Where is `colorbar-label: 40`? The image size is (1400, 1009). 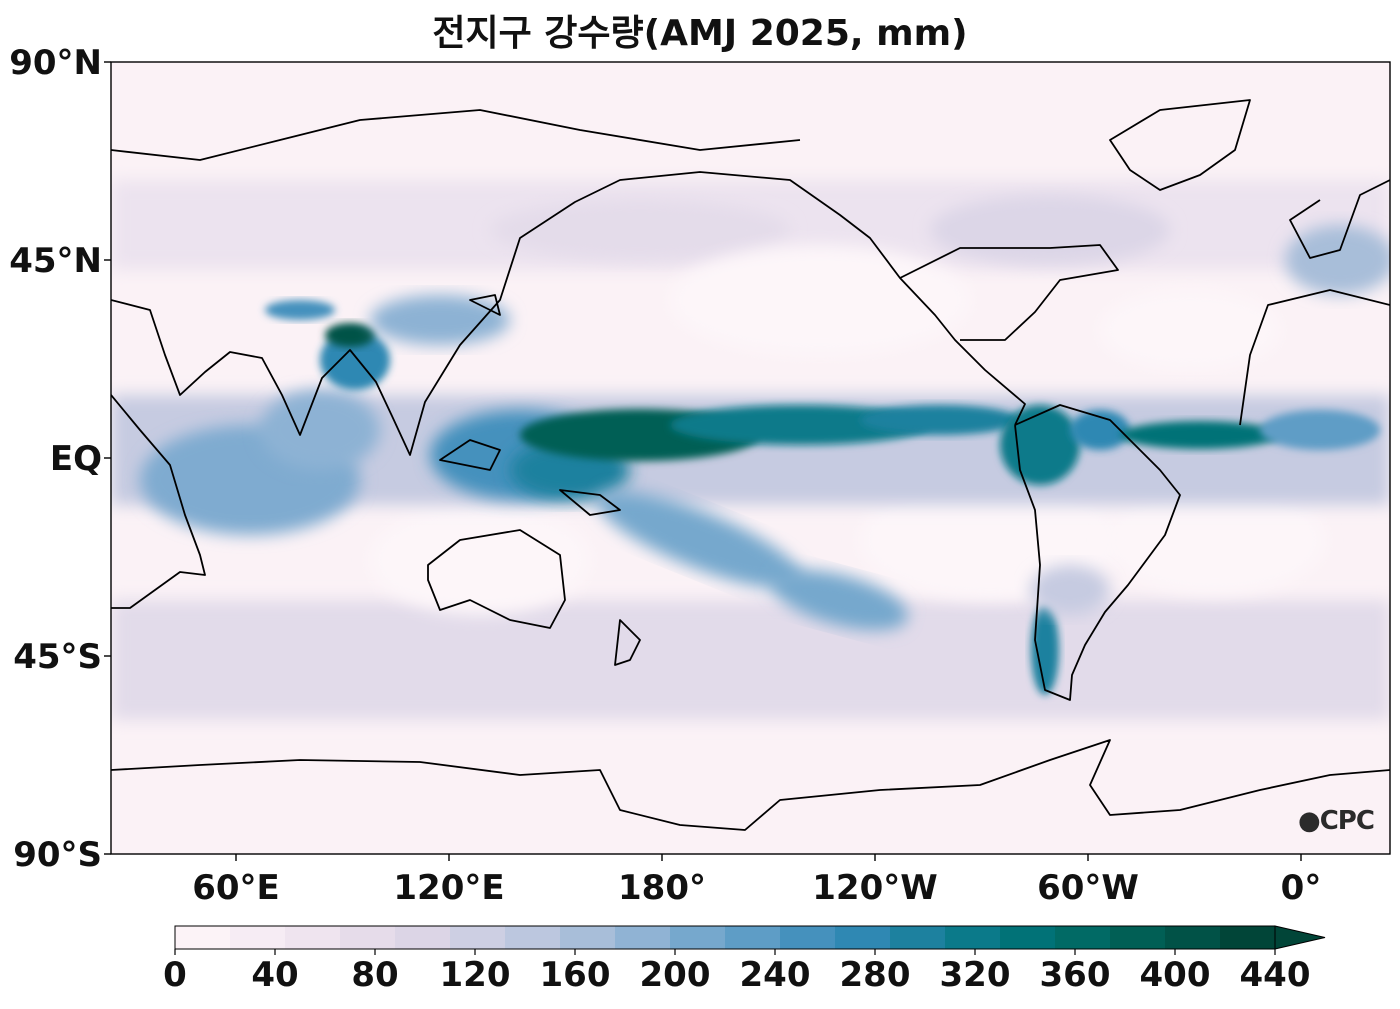
colorbar-label: 40 is located at coordinates (275, 975).